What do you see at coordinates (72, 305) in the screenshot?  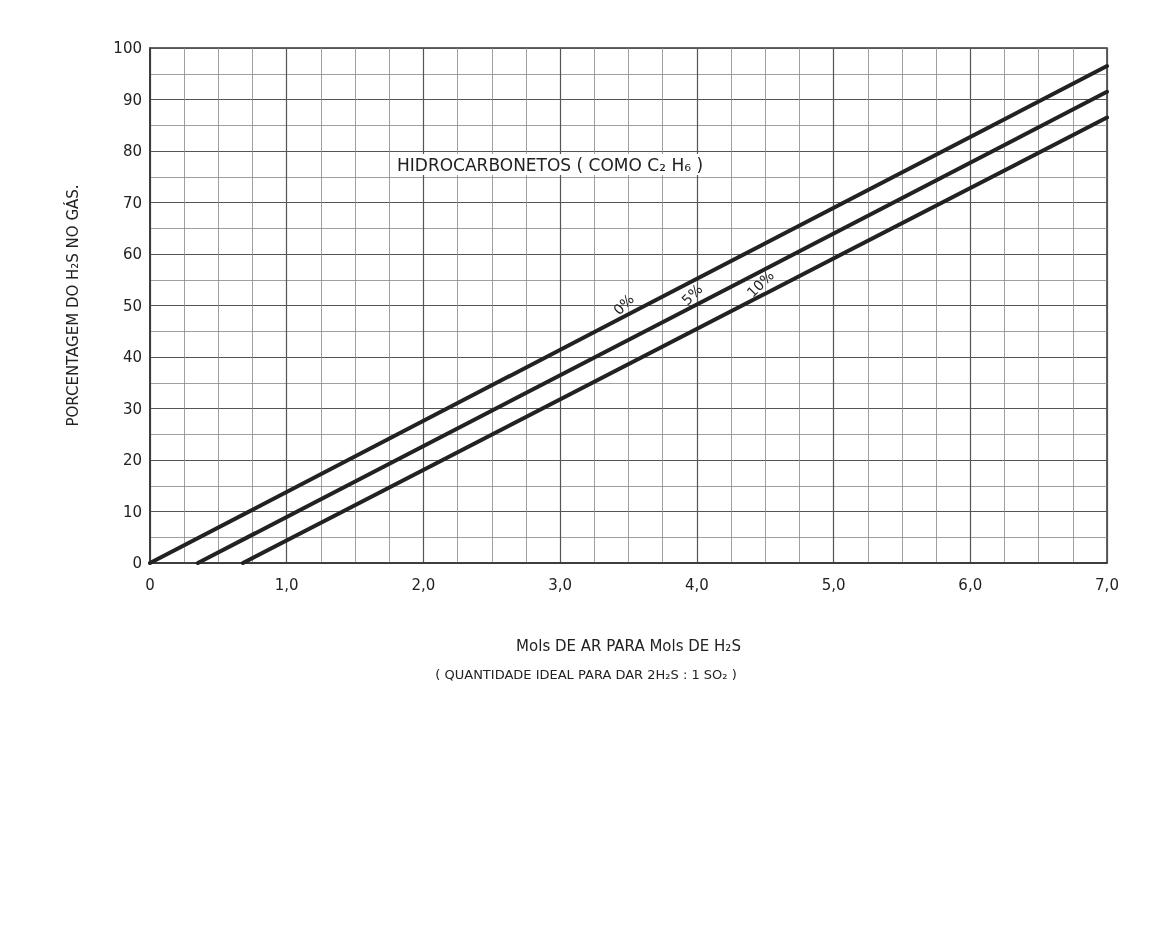 I see `y-axis-title: PORCENTAGEM DO H₂S NO GÁS.` at bounding box center [72, 305].